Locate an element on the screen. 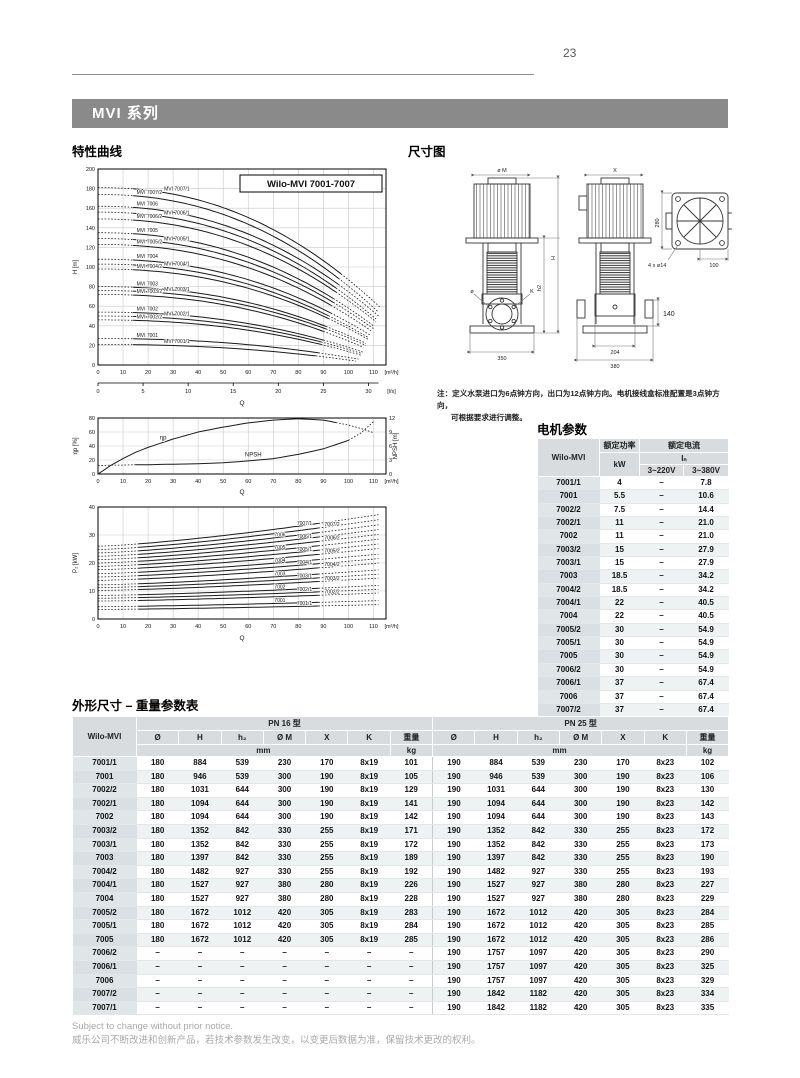 Image resolution: width=800 pixels, height=1078 pixels. svg-text: 9 is located at coordinates (390, 433).